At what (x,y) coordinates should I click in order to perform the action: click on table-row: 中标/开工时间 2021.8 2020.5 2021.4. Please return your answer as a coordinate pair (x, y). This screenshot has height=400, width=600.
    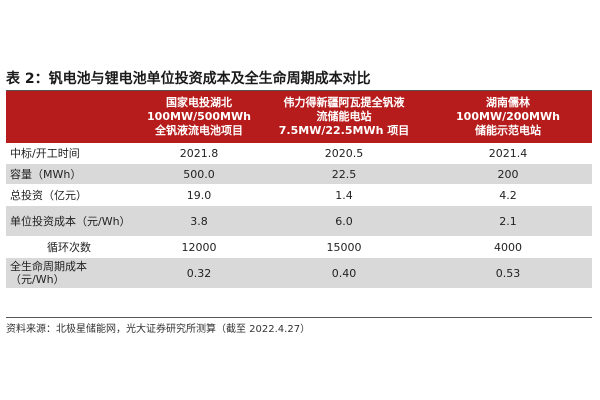
    Looking at the image, I should click on (299, 153).